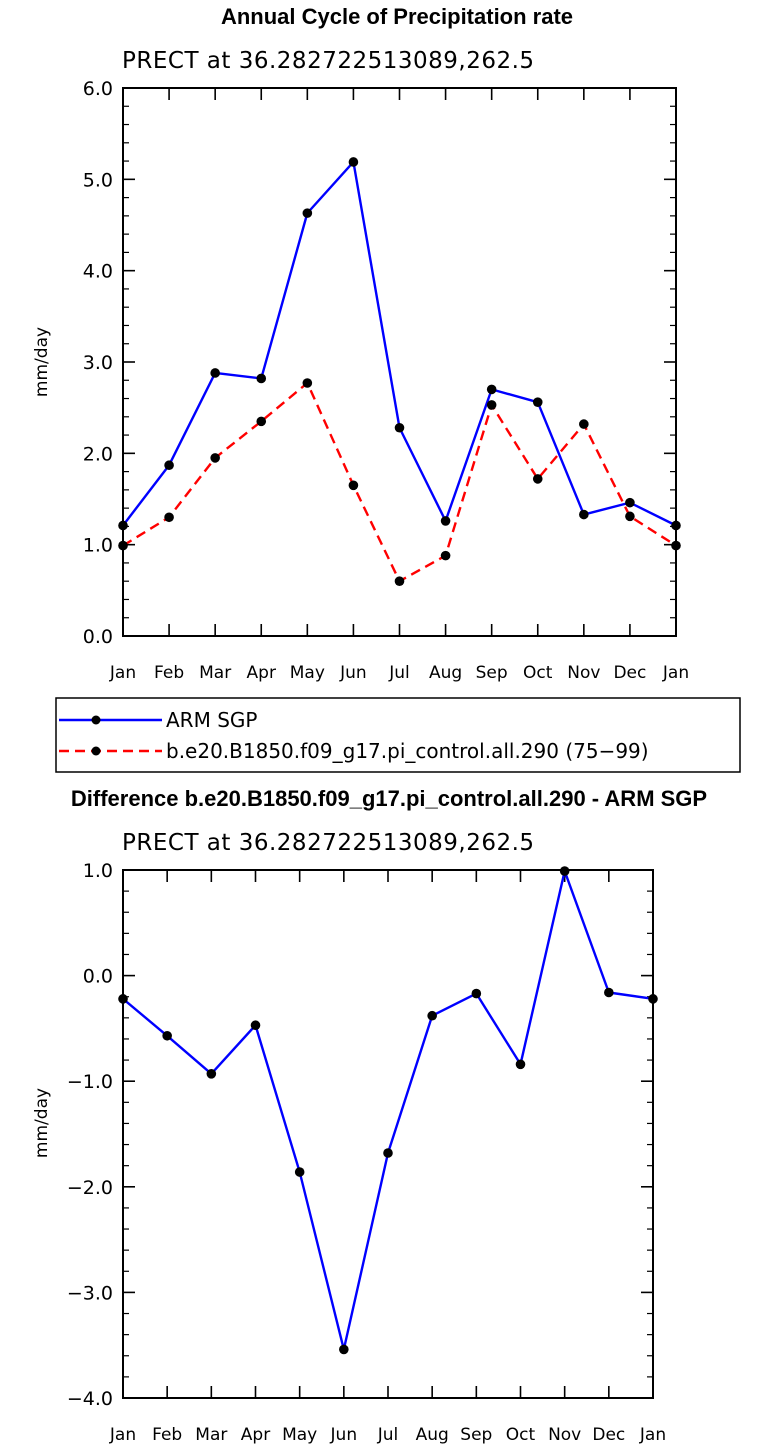 The width and height of the screenshot is (777, 1449). What do you see at coordinates (98, 454) in the screenshot?
I see `y-tick-label: 2.0` at bounding box center [98, 454].